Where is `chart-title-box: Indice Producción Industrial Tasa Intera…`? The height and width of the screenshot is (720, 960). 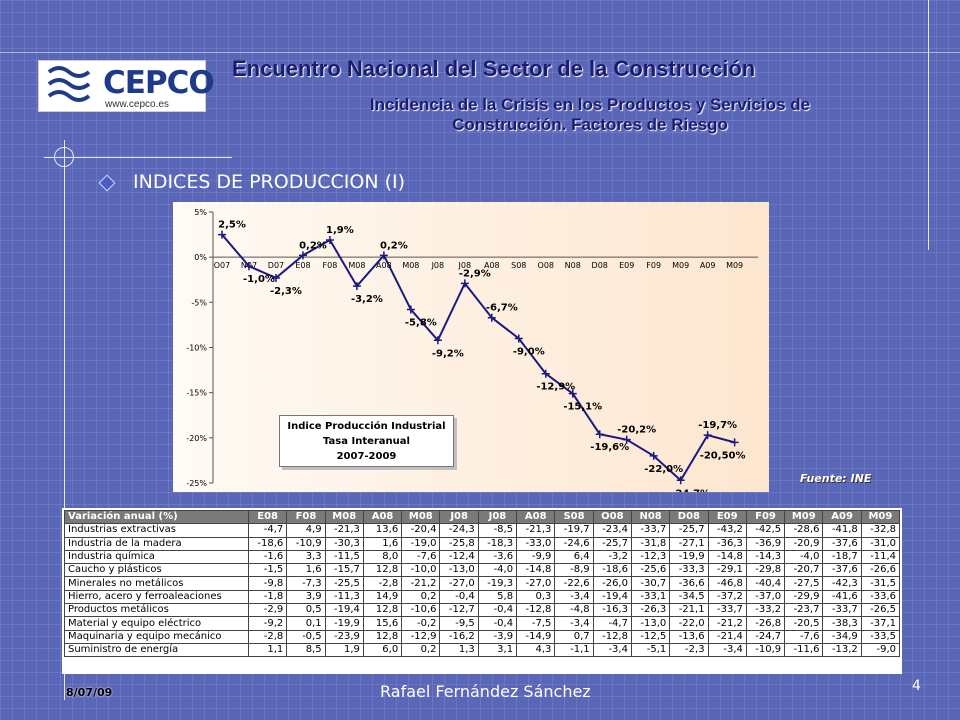
chart-title-box: Indice Producción Industrial Tasa Intera… is located at coordinates (366, 441).